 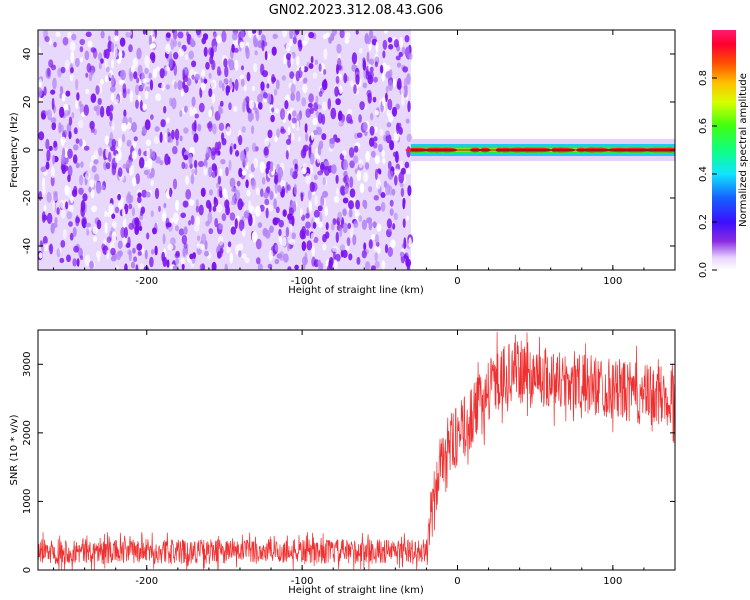 What do you see at coordinates (27, 364) in the screenshot?
I see `y-tick-label: 3000` at bounding box center [27, 364].